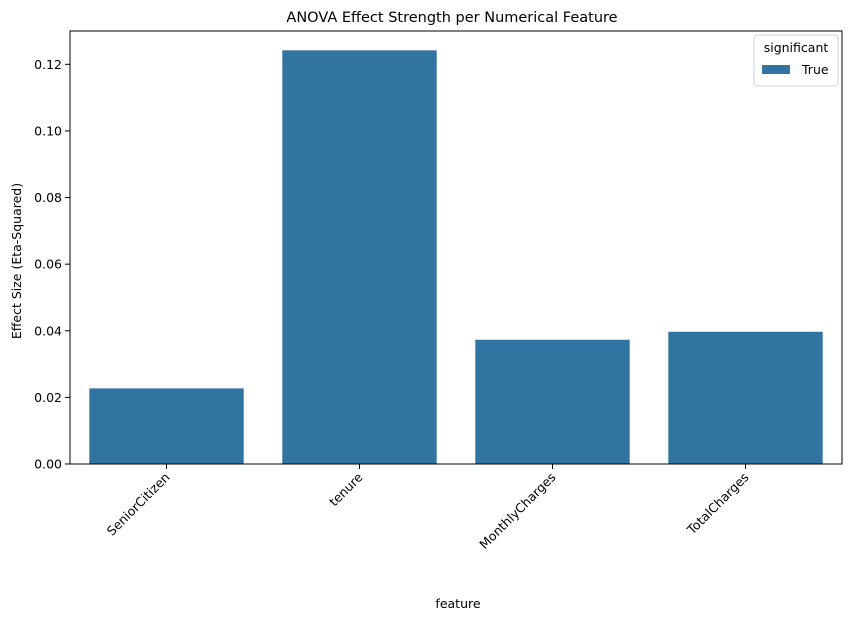 This screenshot has width=855, height=625. I want to click on y-tick-label: 0.00, so click(48, 464).